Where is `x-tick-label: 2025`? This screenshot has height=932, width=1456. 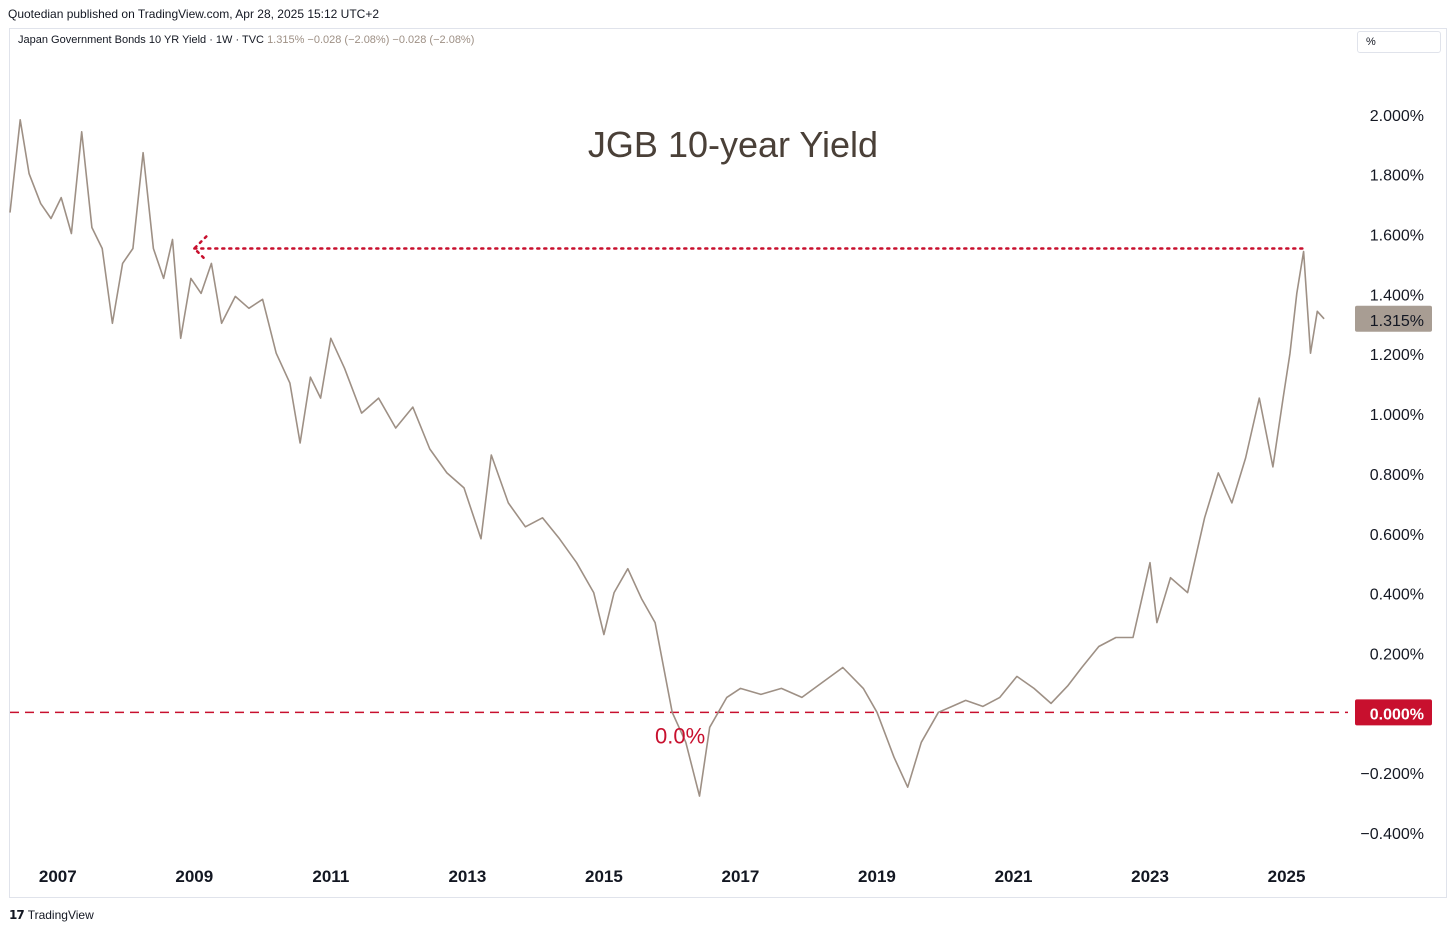 x-tick-label: 2025 is located at coordinates (1287, 876).